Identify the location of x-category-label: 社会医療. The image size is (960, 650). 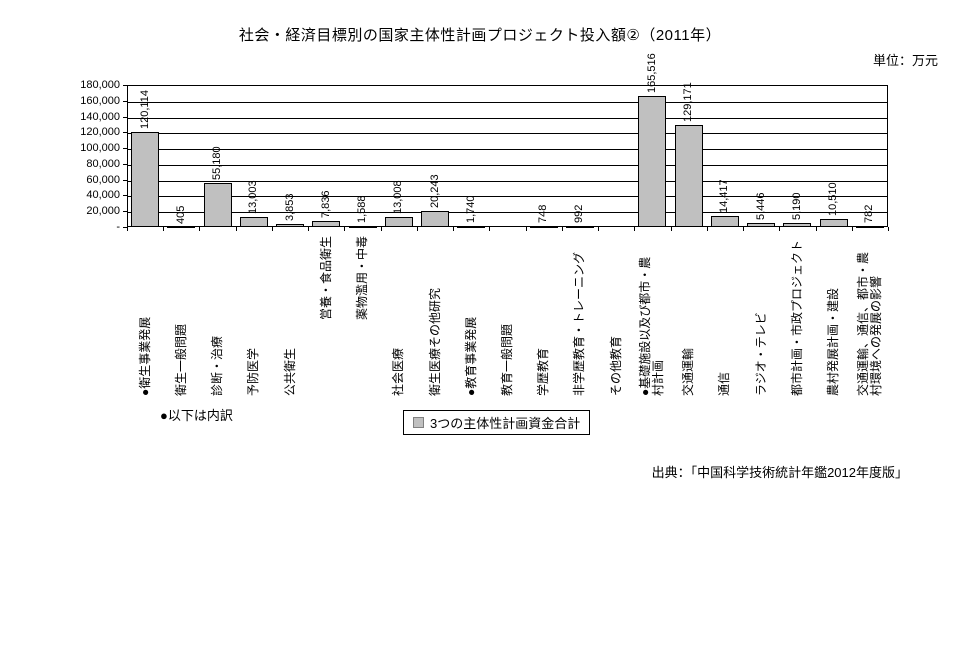
(398, 371).